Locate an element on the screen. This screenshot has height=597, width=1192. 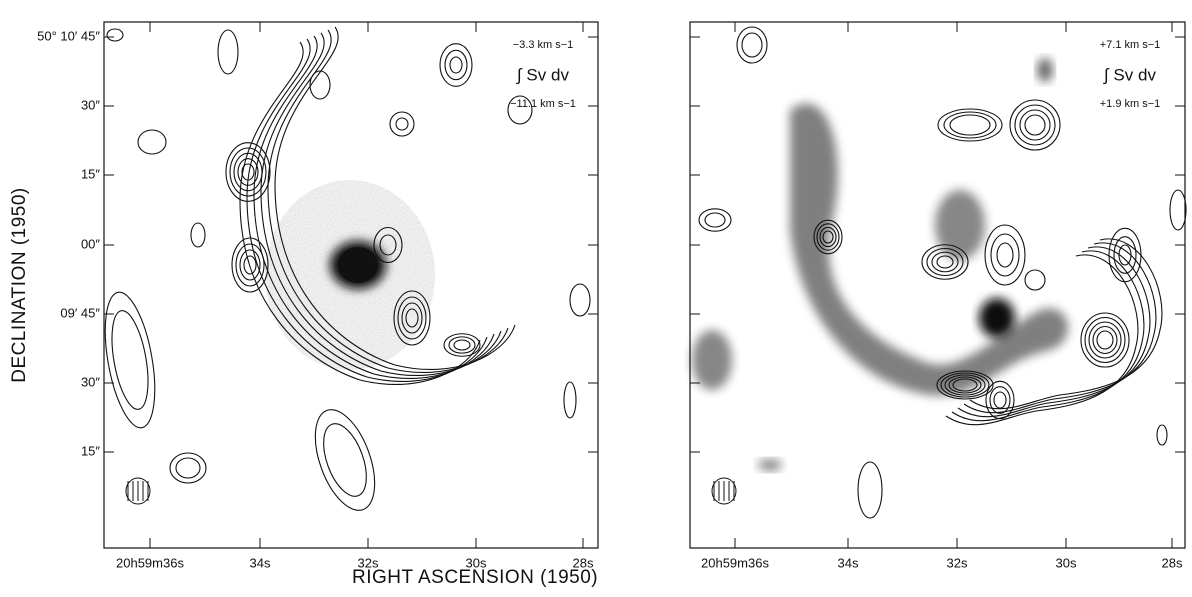
y-axis-title: DECLINATION (1950) is located at coordinates (19, 285).